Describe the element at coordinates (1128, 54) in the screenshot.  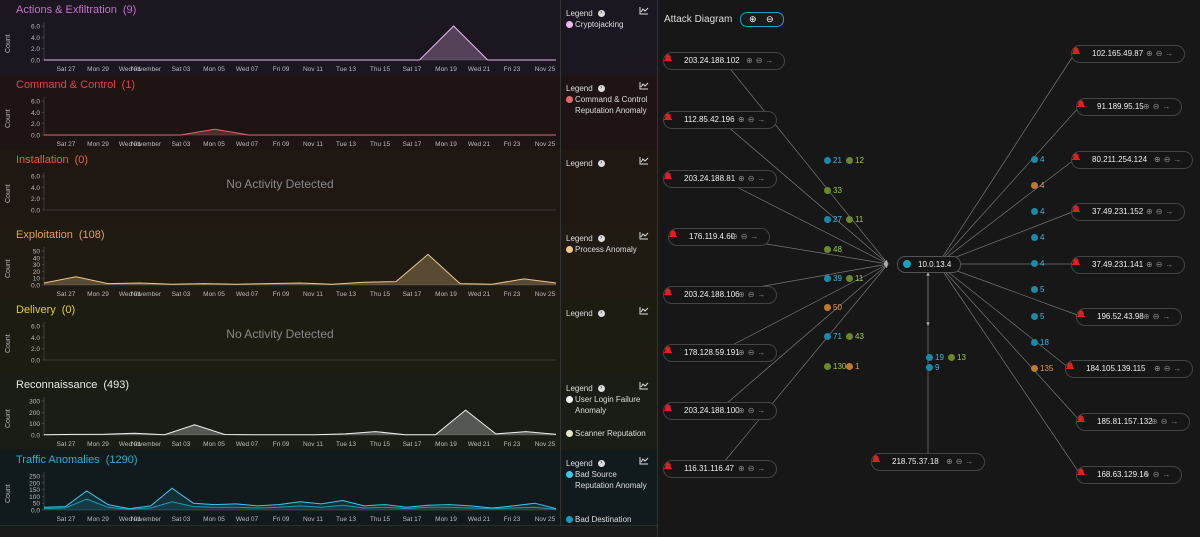
I see `target-node: 102.165.49.87 ⊕⊖→` at that location.